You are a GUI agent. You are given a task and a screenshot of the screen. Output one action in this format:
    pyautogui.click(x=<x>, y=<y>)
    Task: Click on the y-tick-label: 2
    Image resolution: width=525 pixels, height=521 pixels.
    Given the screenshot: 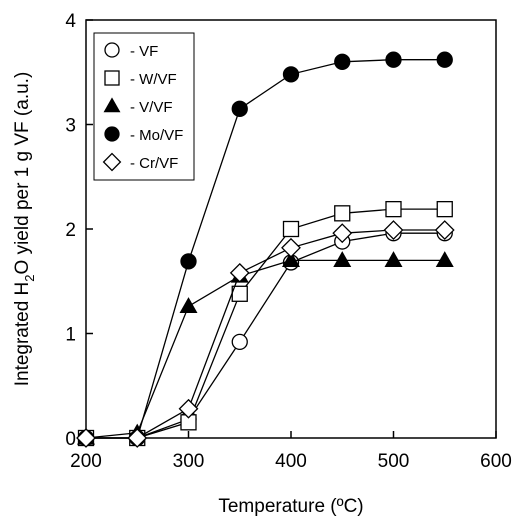 What is the action you would take?
    pyautogui.click(x=70, y=230)
    